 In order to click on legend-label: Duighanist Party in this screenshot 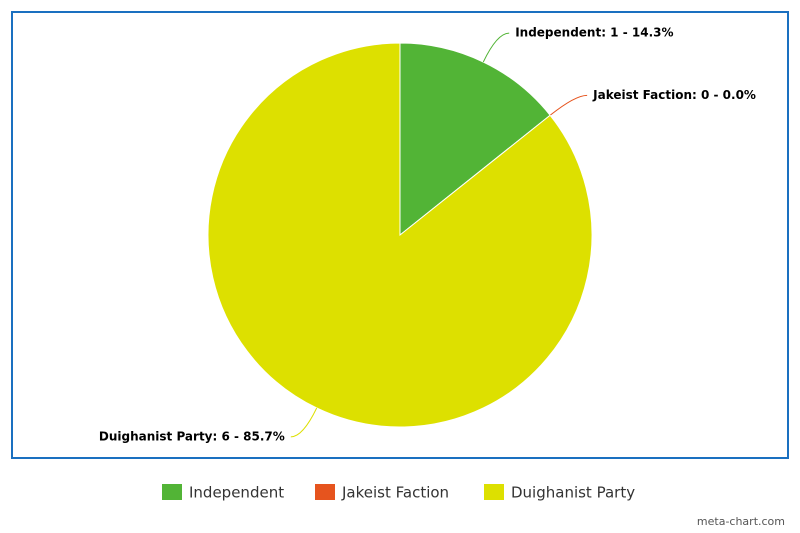, I will do `click(573, 493)`.